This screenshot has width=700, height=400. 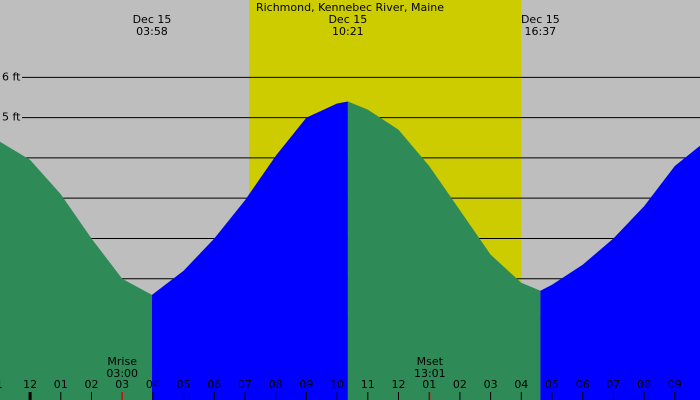 I want to click on x-tick-label: 11, so click(x=368, y=384).